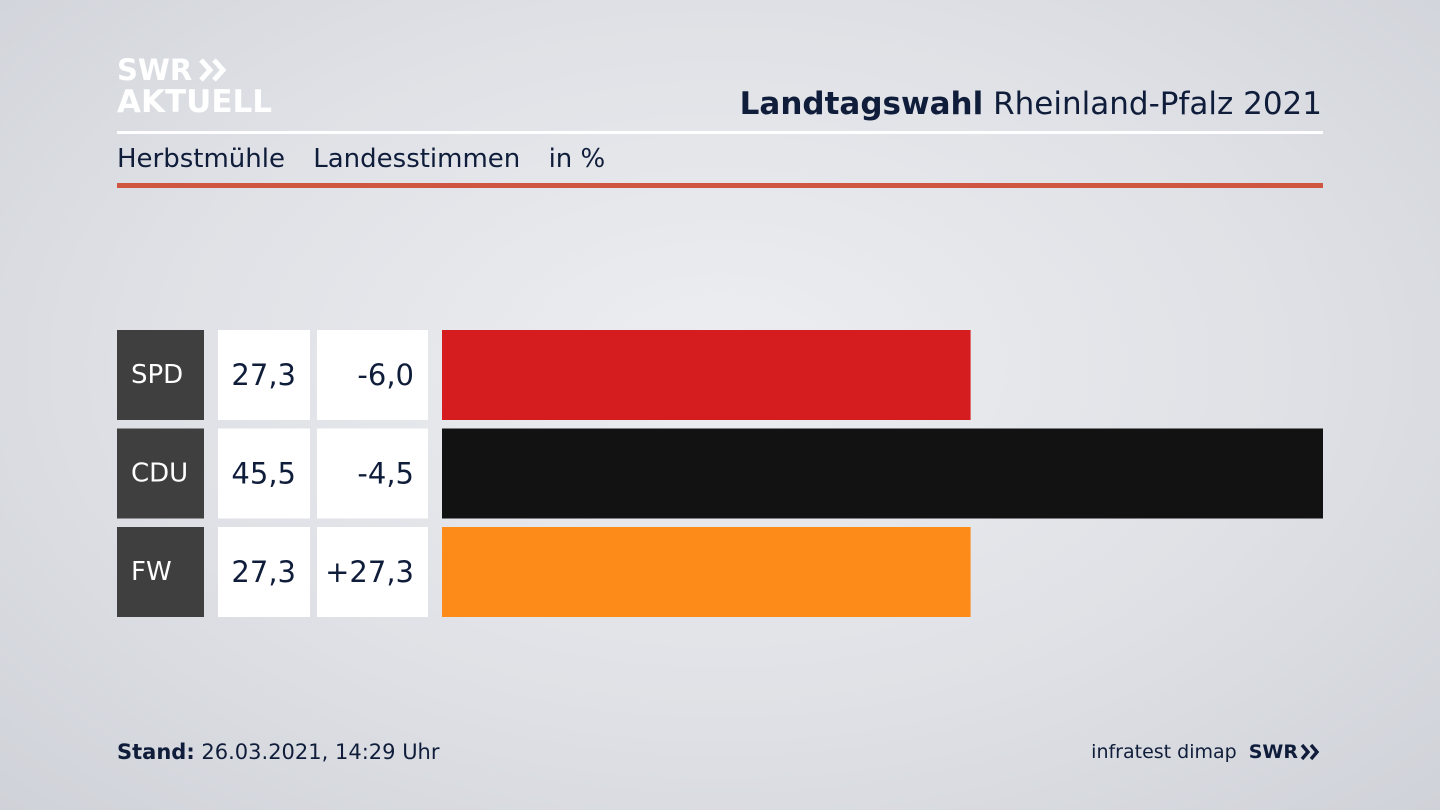 The height and width of the screenshot is (810, 1440). I want to click on value-label-cdu: 45,5, so click(263, 474).